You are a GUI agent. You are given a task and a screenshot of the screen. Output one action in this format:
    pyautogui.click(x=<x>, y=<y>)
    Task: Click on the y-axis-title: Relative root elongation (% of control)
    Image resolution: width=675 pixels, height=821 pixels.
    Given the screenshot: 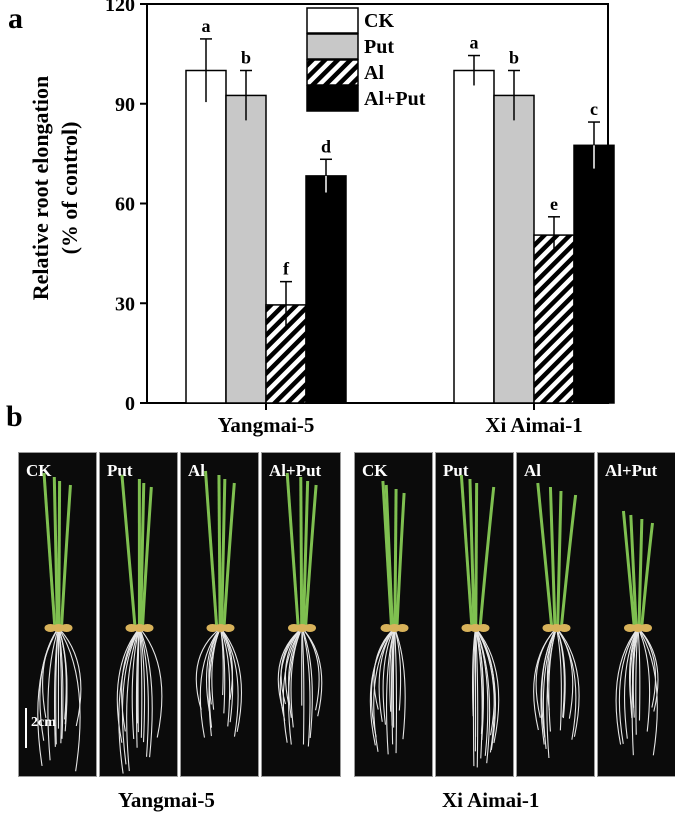 What is the action you would take?
    pyautogui.click(x=55, y=188)
    